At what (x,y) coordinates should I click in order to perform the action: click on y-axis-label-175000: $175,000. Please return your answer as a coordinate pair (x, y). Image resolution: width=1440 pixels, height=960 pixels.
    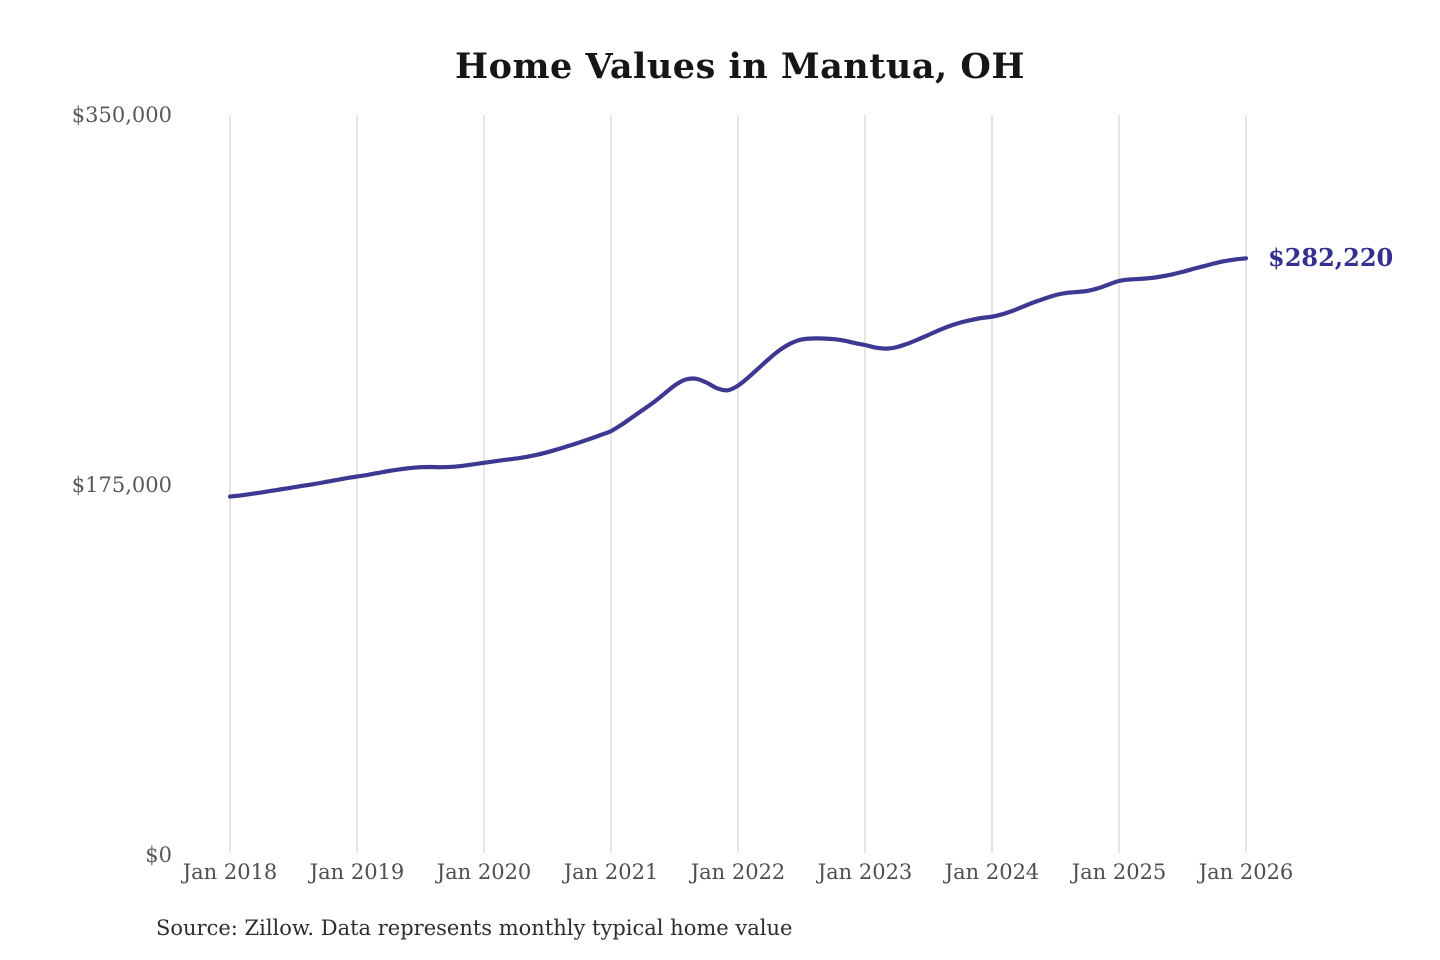
    Looking at the image, I should click on (121, 485).